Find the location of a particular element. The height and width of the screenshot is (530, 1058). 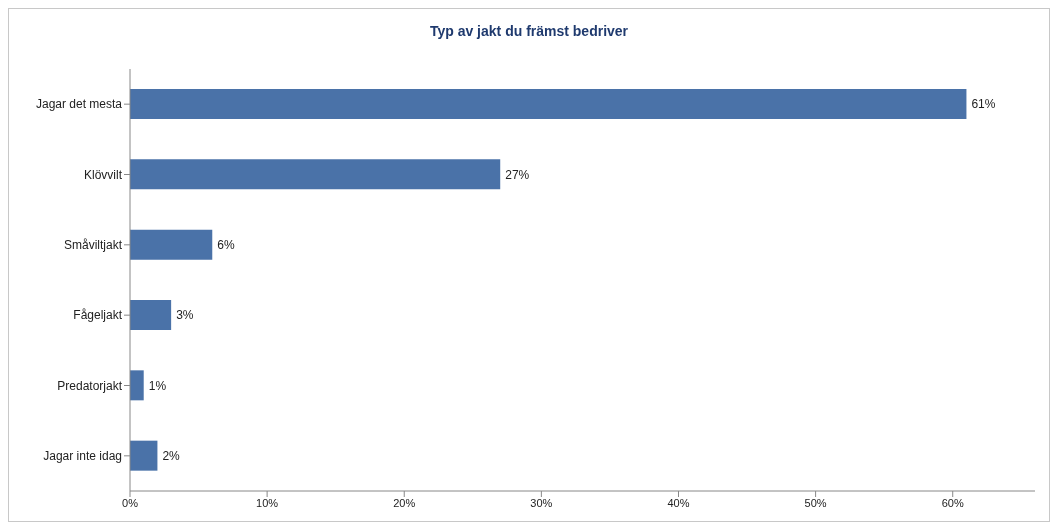

x-tick-label: 30% is located at coordinates (541, 502).